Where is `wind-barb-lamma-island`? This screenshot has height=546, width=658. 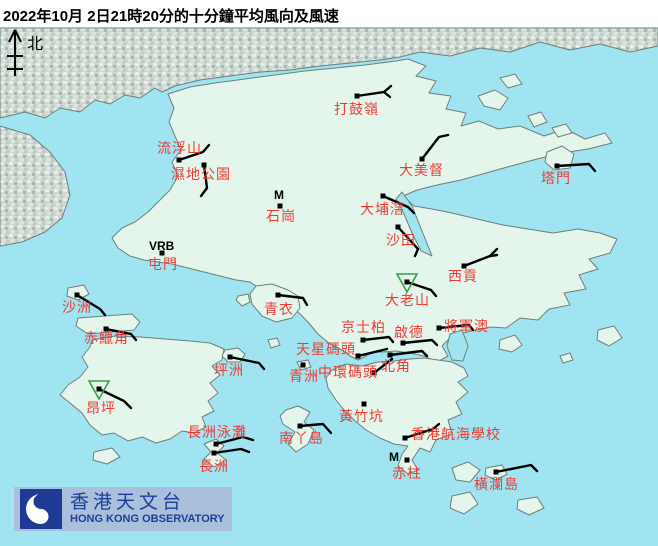 wind-barb-lamma-island is located at coordinates (315, 428).